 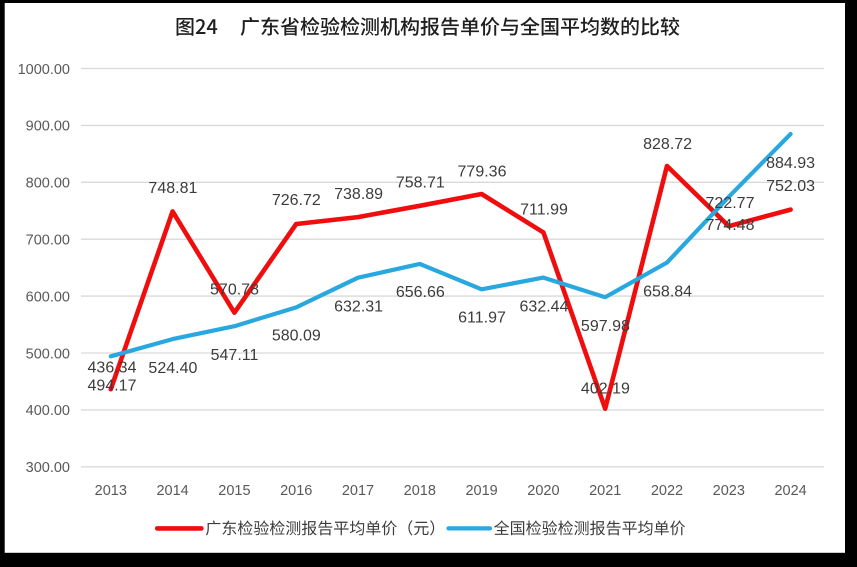 I want to click on svg-text: 828.72, so click(x=667, y=144).